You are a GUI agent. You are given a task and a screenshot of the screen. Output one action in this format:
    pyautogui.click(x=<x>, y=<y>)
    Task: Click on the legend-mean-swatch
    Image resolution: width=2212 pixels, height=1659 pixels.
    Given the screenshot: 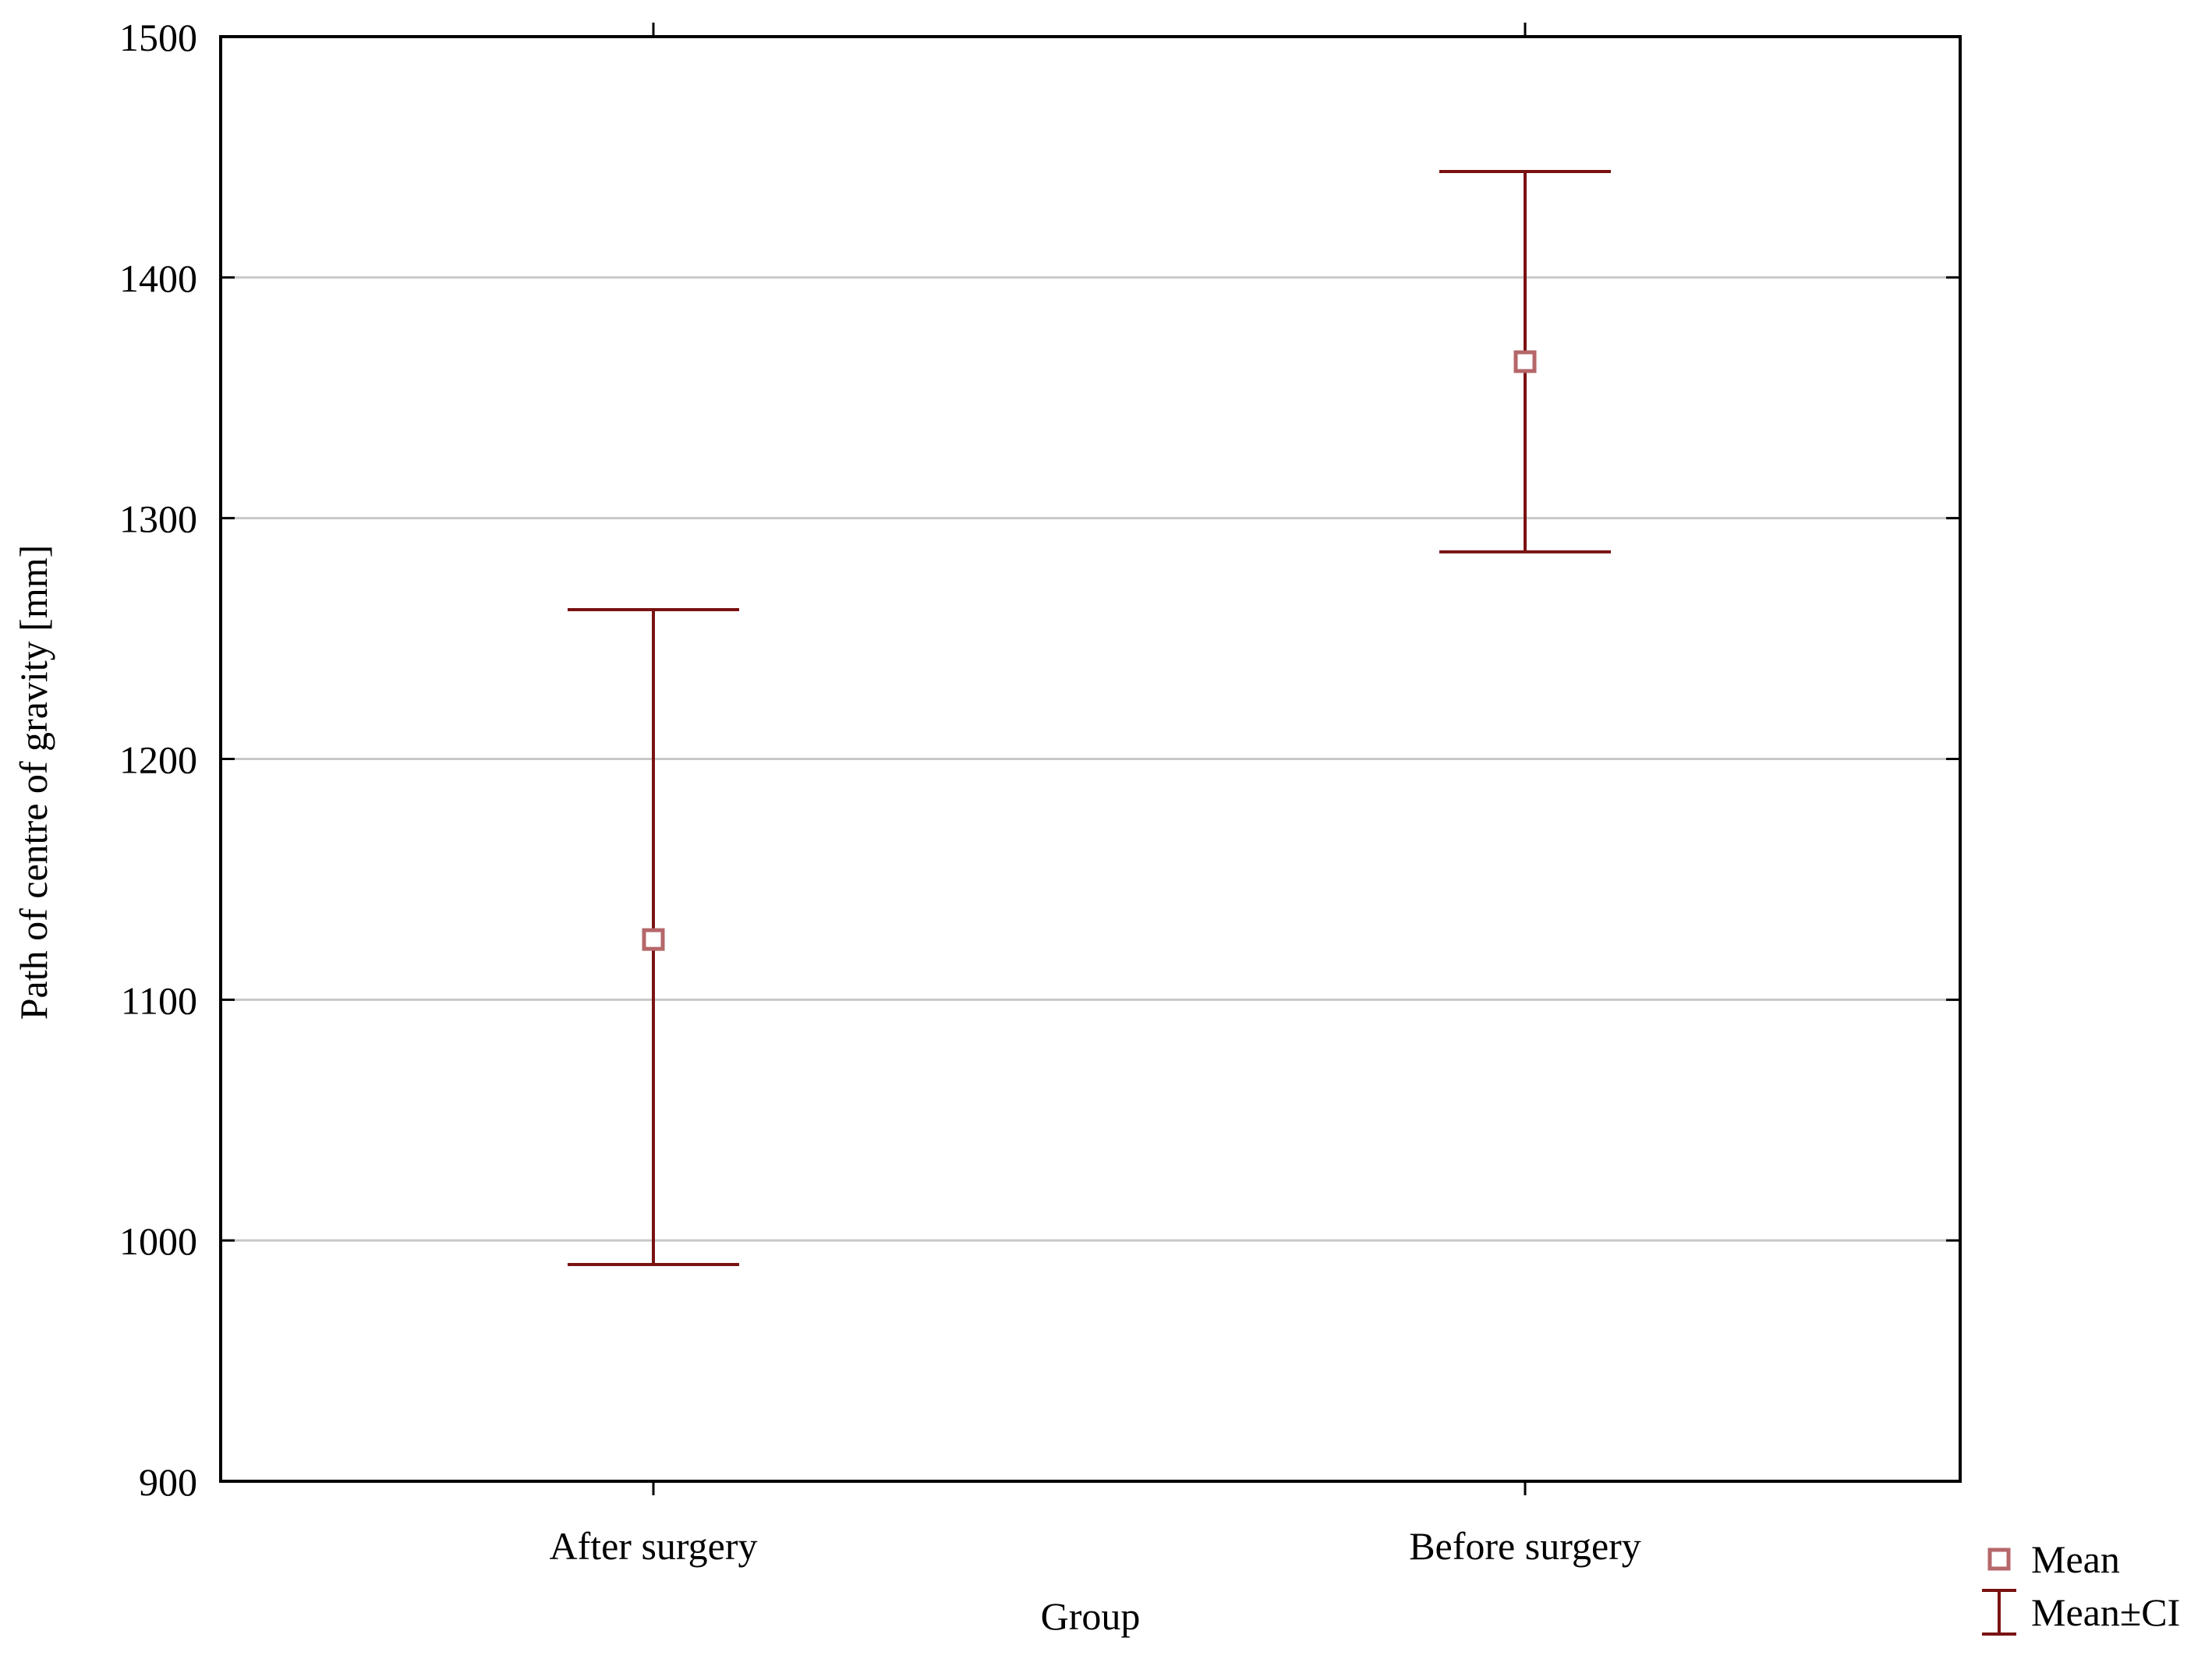 What is the action you would take?
    pyautogui.click(x=1999, y=1559)
    